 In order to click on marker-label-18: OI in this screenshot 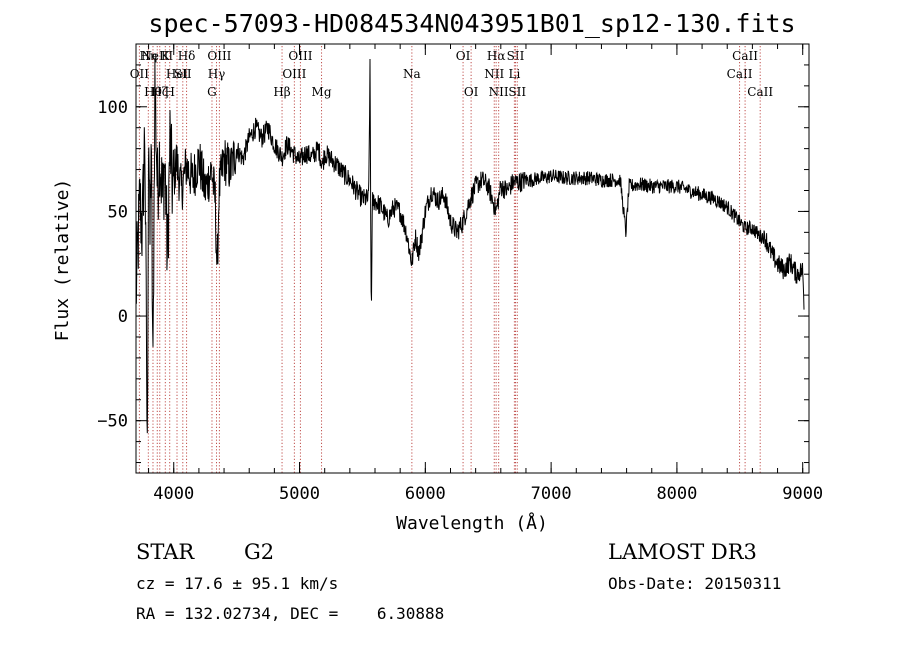, I will do `click(463, 56)`.